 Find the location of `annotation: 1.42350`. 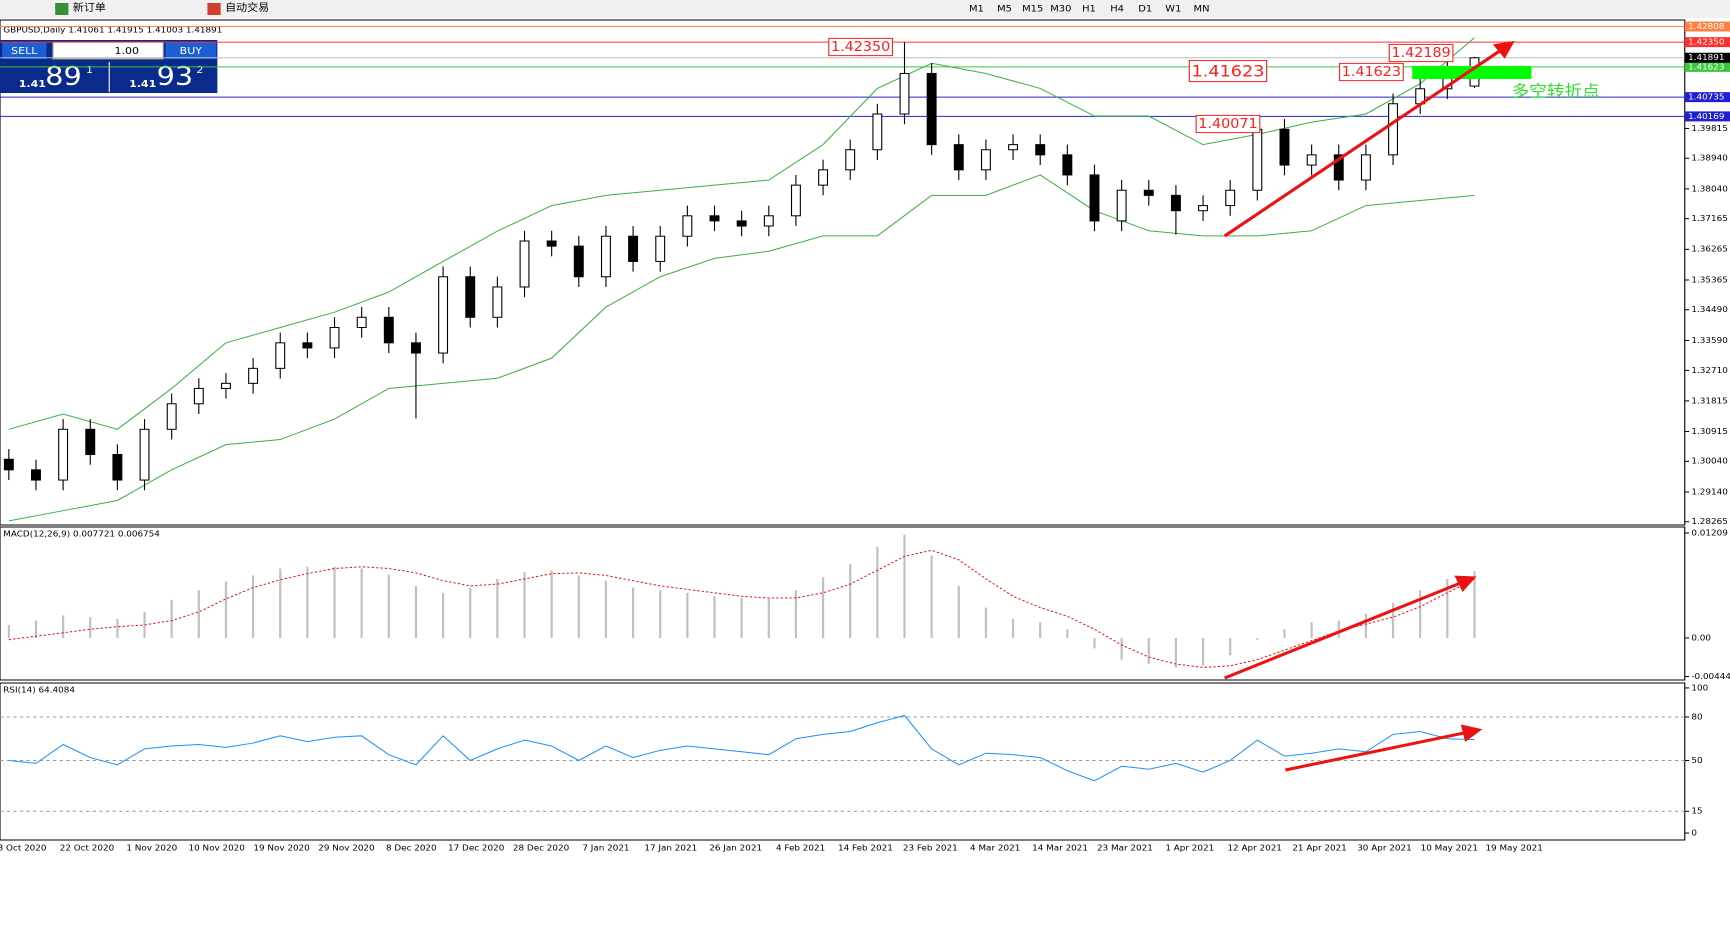

annotation: 1.42350 is located at coordinates (860, 46).